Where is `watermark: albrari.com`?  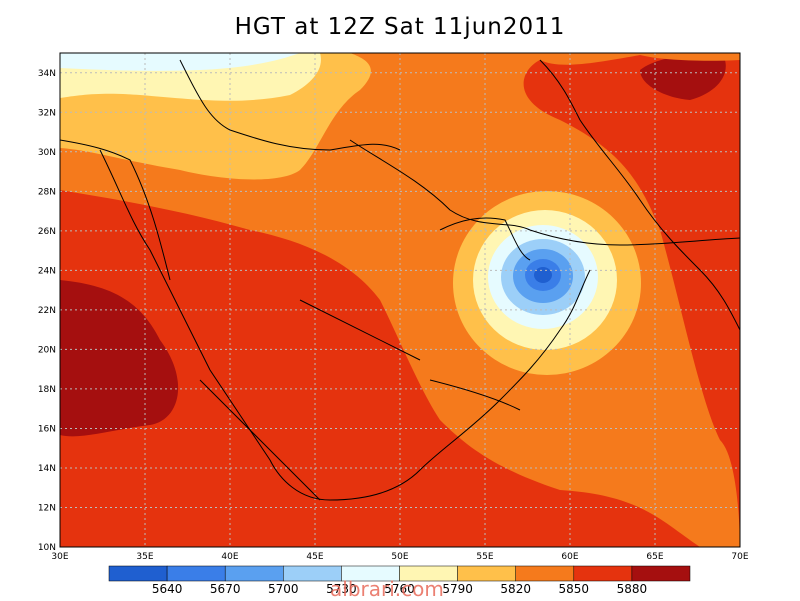
watermark: albrari.com is located at coordinates (387, 589).